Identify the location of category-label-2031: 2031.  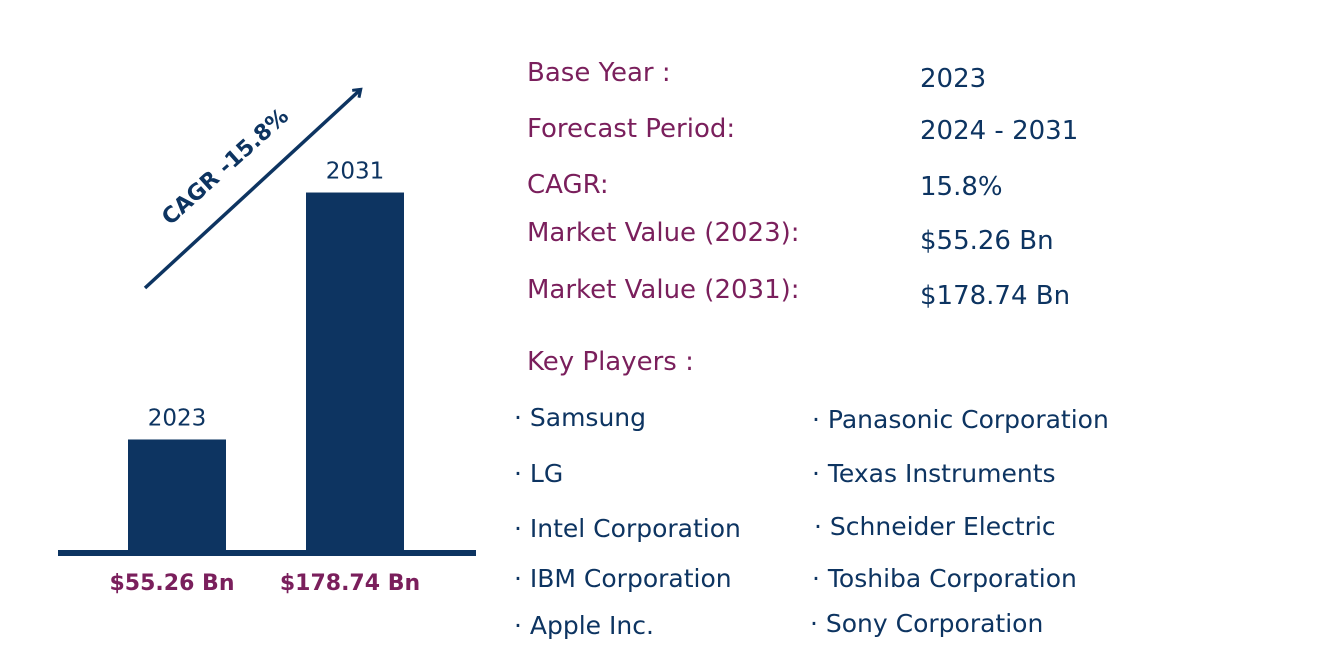
(355, 172).